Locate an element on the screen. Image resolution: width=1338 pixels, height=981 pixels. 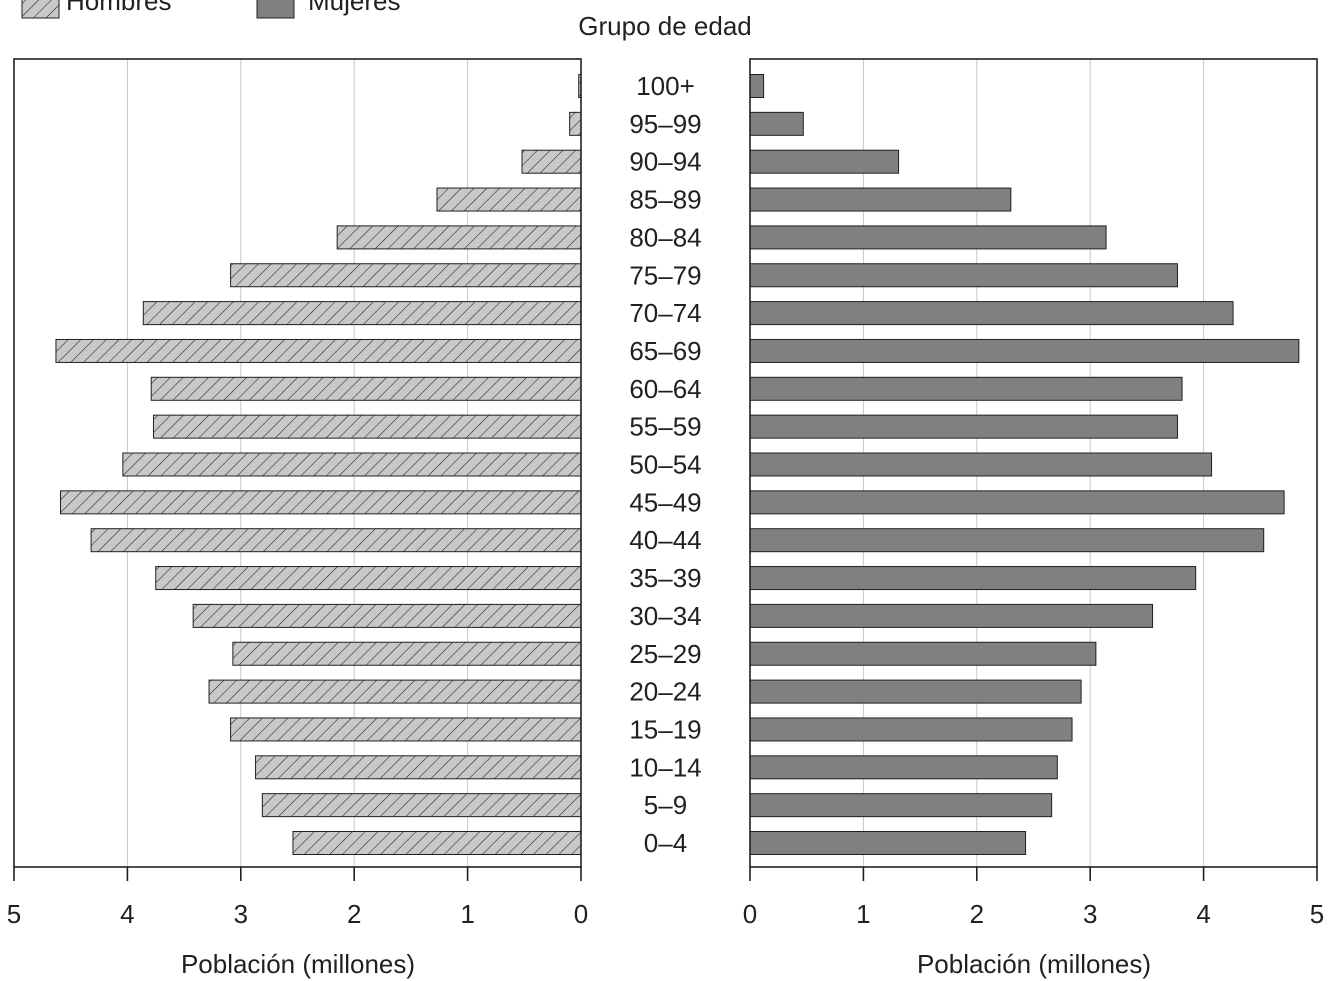
chart-title: Grupo de edad is located at coordinates (664, 26).